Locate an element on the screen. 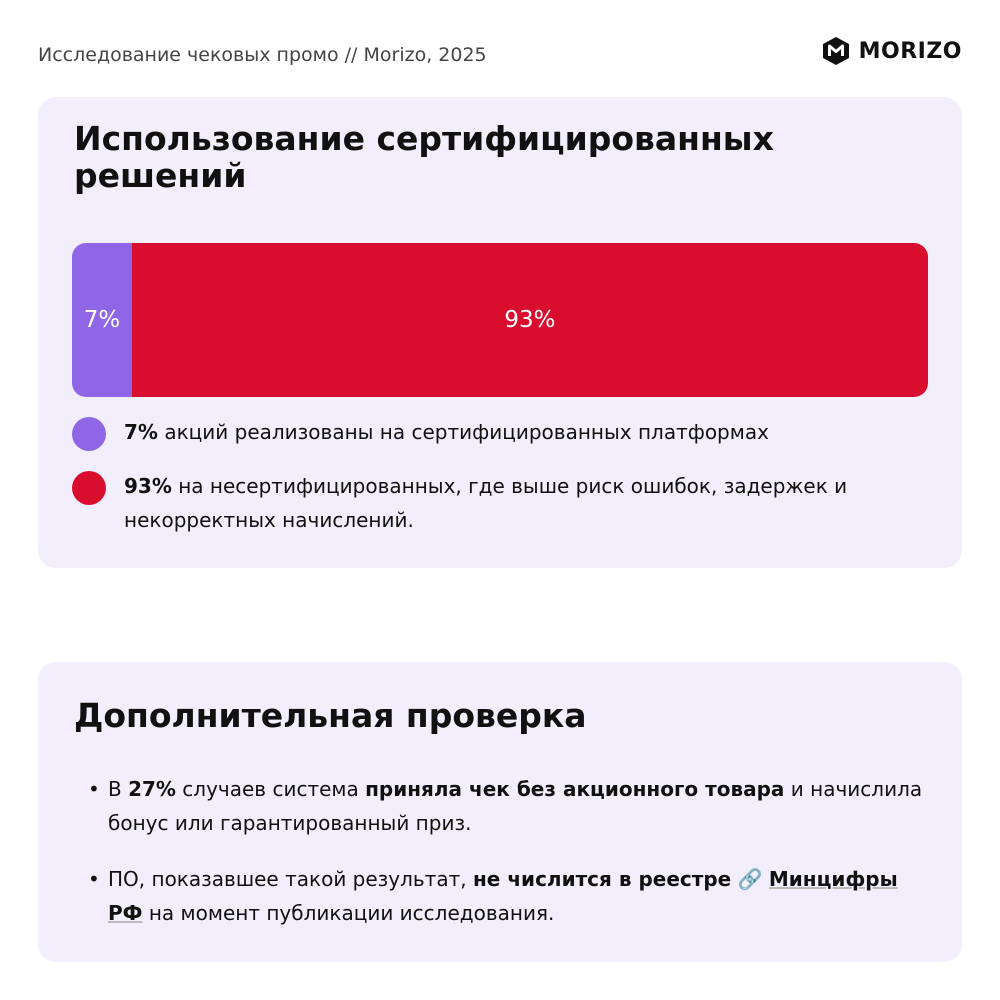 The image size is (1000, 1000). bullet-text: на момент публикации исследования. is located at coordinates (348, 913).